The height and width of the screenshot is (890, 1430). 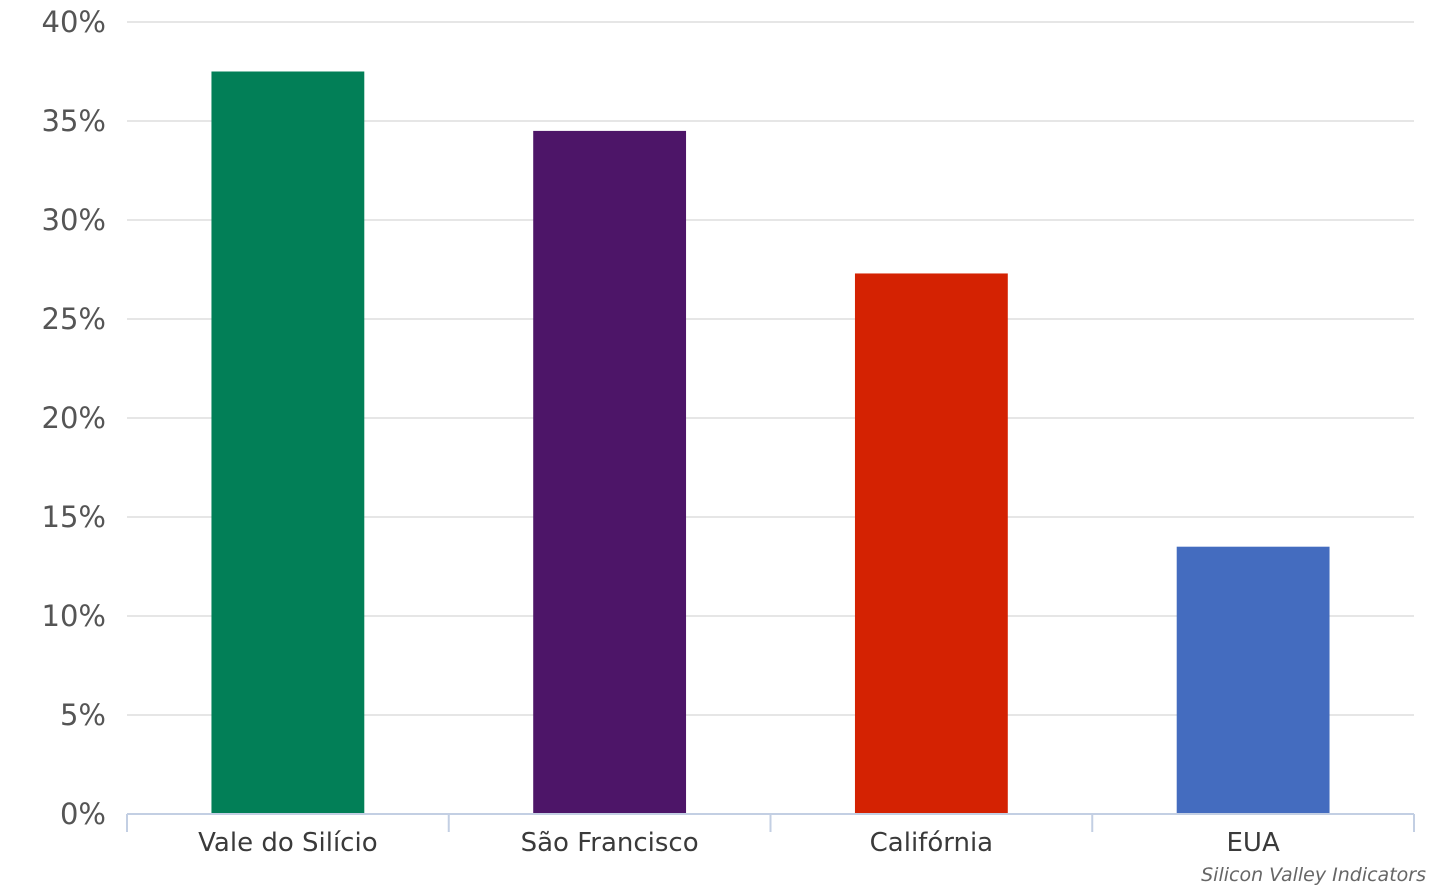 I want to click on y-tick-label: 25%, so click(x=74, y=319).